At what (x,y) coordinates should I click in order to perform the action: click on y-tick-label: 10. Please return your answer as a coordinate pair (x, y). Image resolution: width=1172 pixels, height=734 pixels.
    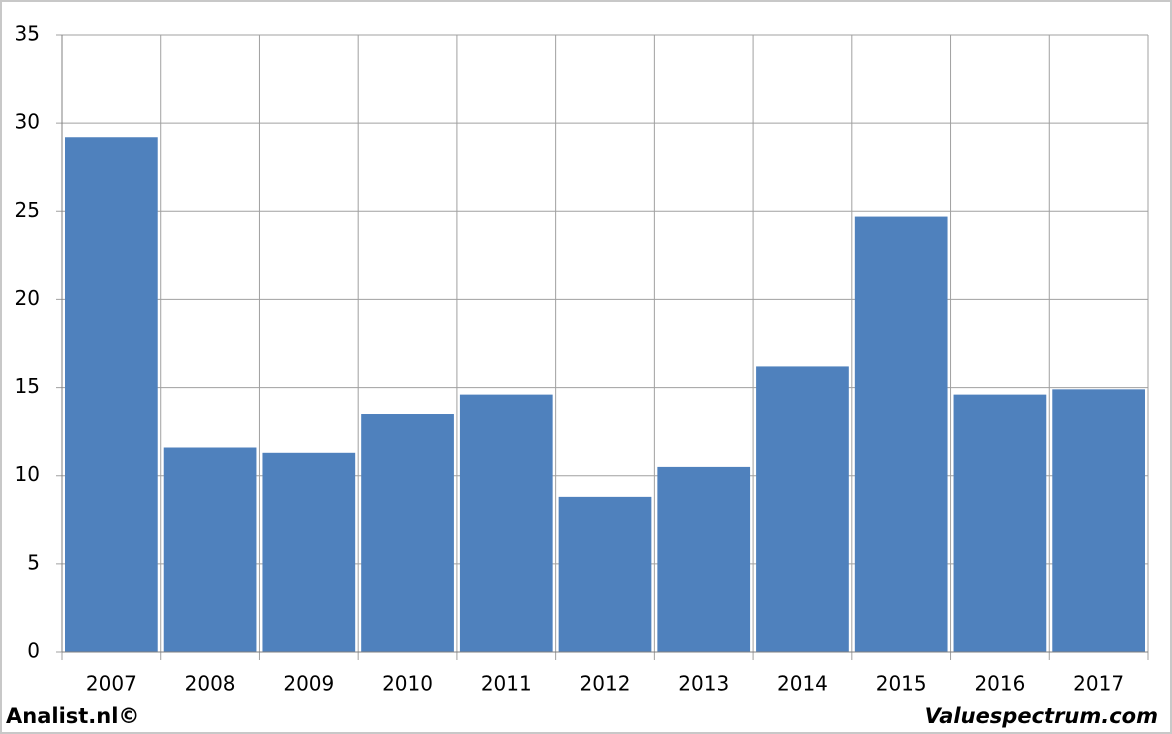
    Looking at the image, I should click on (27, 474).